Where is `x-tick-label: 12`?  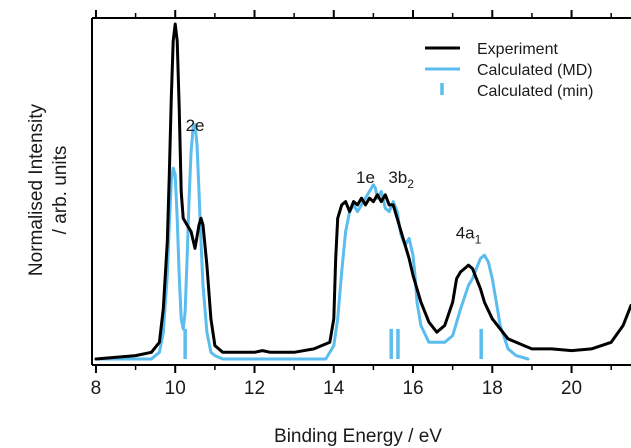
x-tick-label: 12 is located at coordinates (254, 388).